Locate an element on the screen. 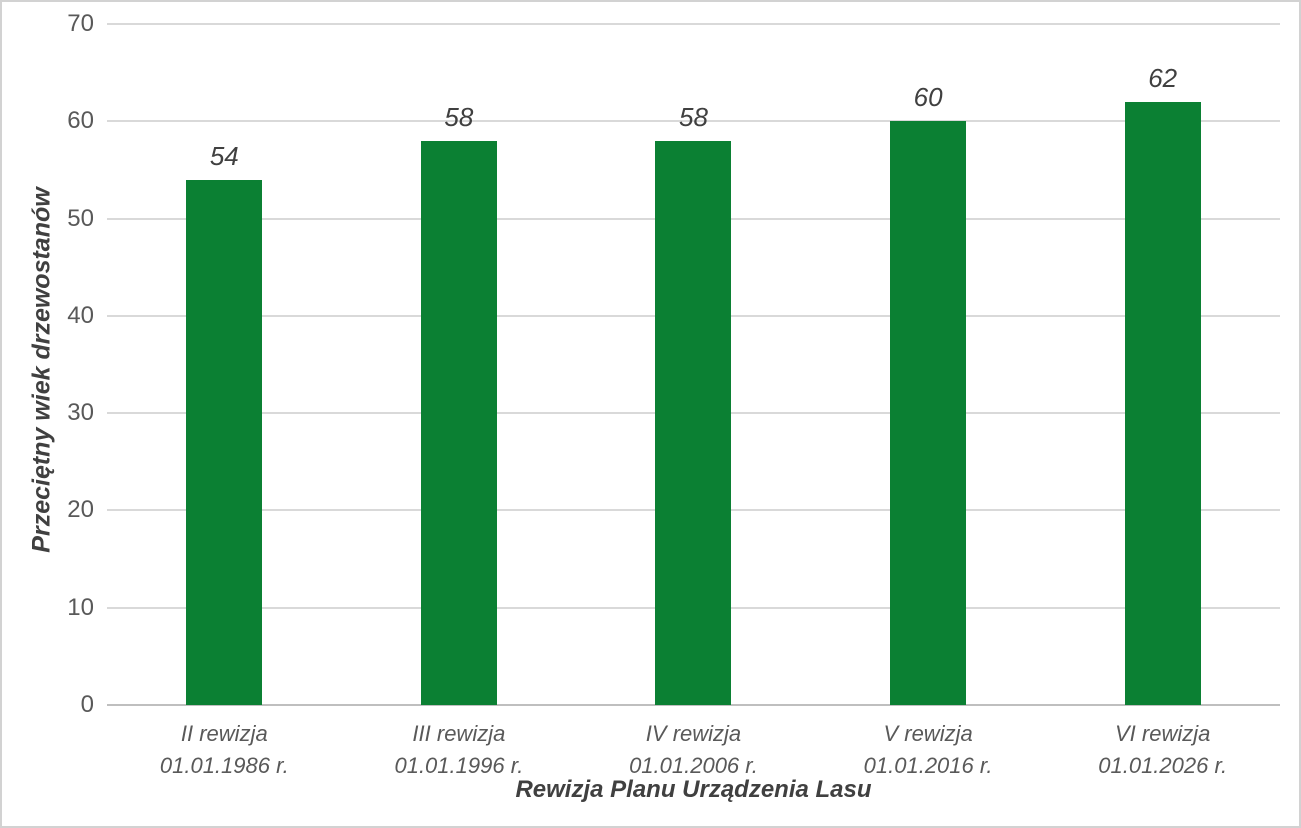  y-tick-label: 70 is located at coordinates (80, 23).